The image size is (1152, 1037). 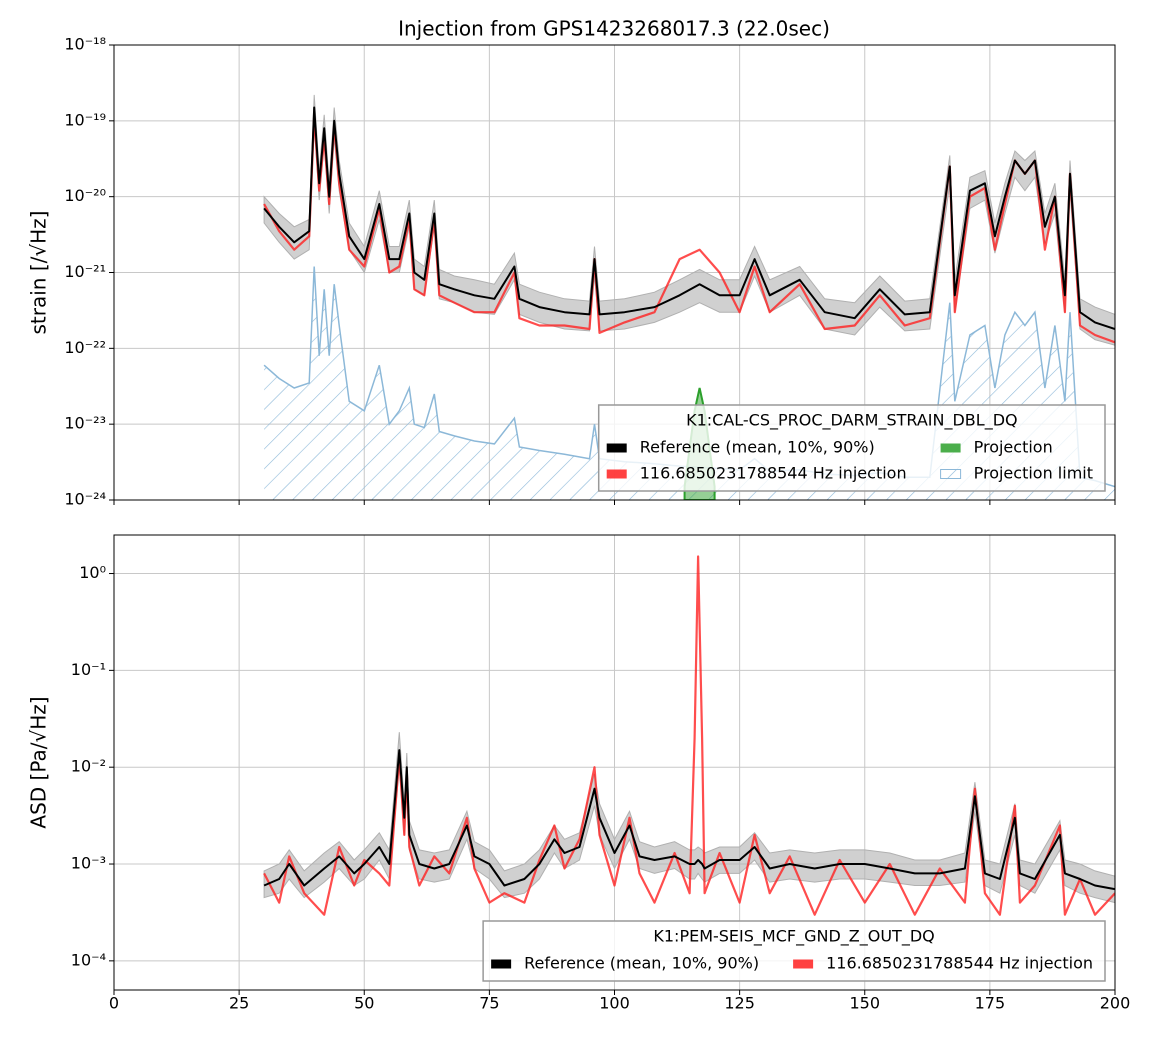 I want to click on x-tick-label: 125, so click(x=739, y=1003).